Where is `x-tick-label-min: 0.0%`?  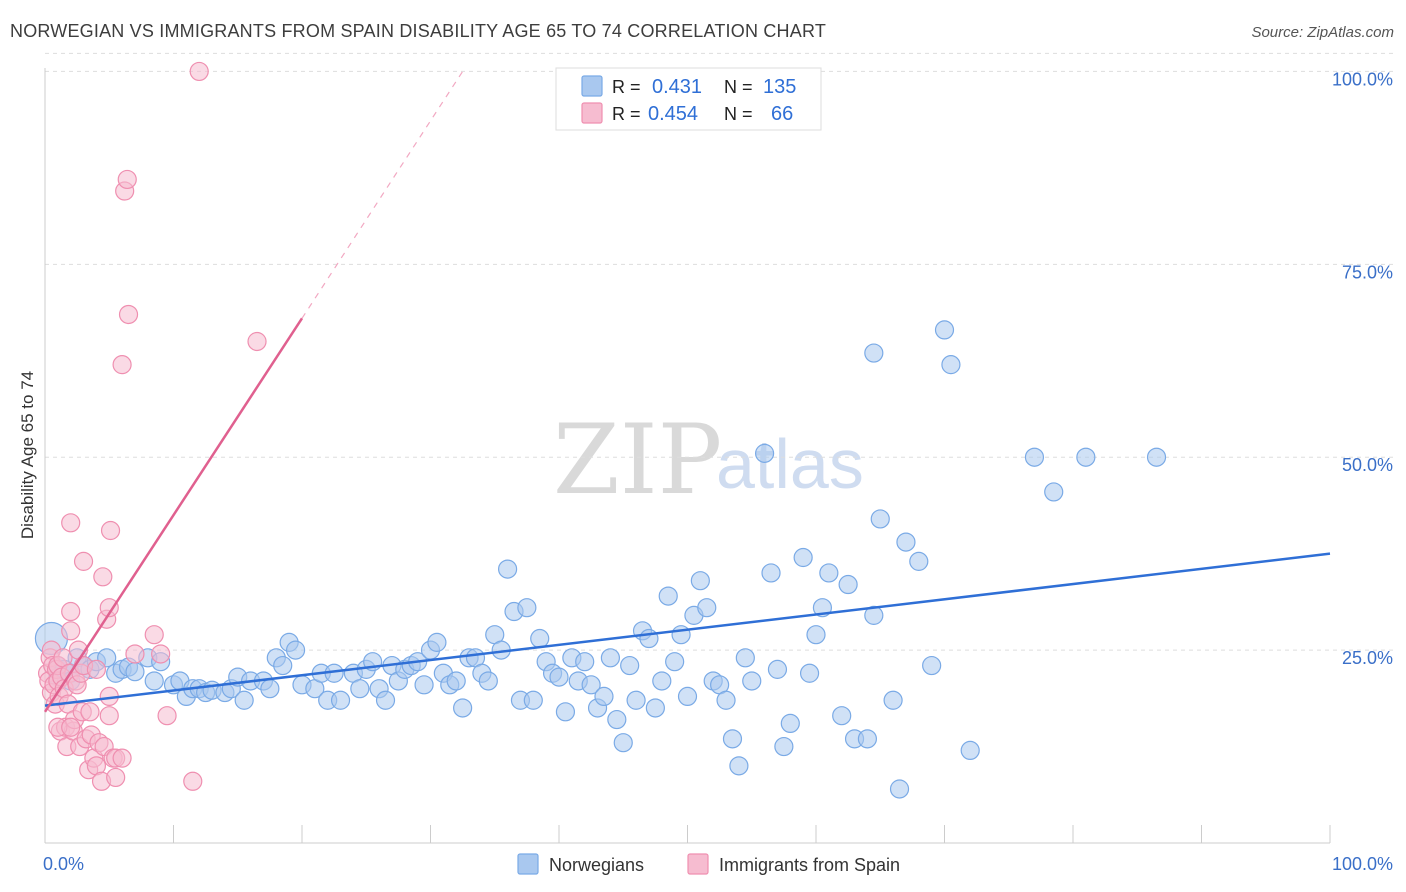
x-tick-label-min: 0.0% is located at coordinates (63, 864).